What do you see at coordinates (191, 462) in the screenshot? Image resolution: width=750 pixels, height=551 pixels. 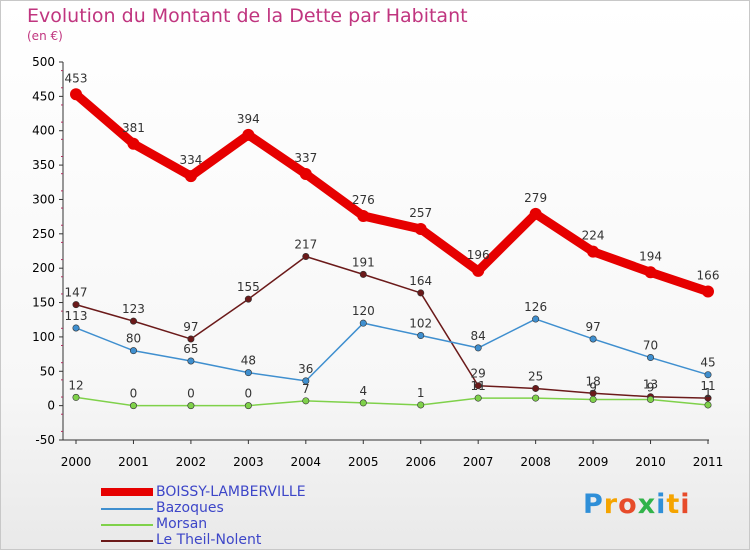 I see `x-tick-label: 2002` at bounding box center [191, 462].